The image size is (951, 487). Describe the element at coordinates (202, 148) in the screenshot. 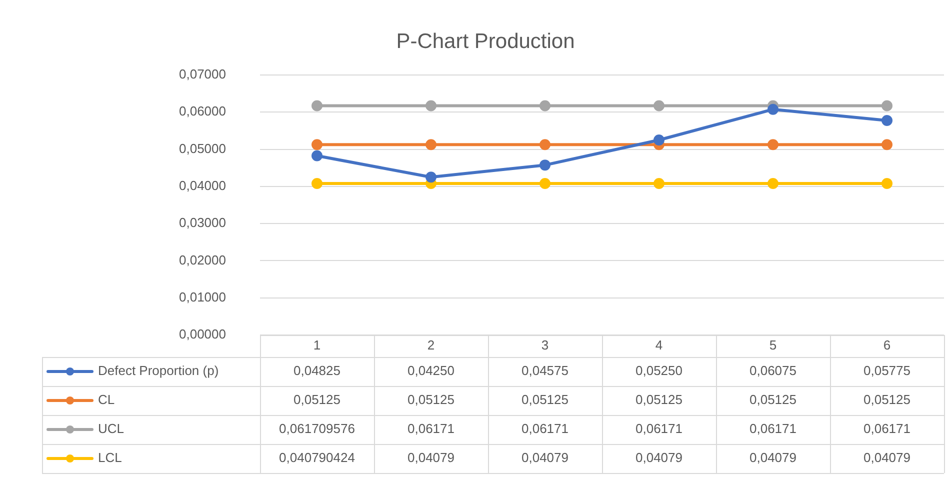

I see `y-tick-label: 0,05000` at that location.